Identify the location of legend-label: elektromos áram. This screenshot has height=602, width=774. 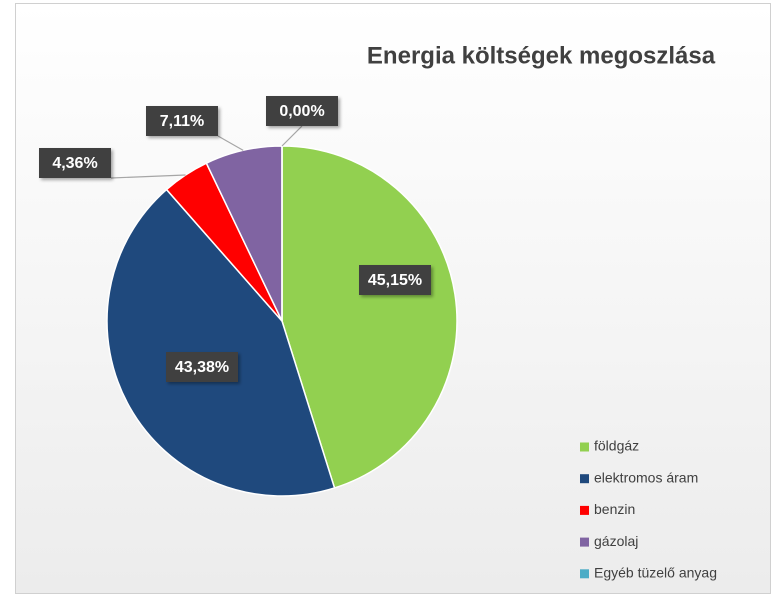
(646, 477).